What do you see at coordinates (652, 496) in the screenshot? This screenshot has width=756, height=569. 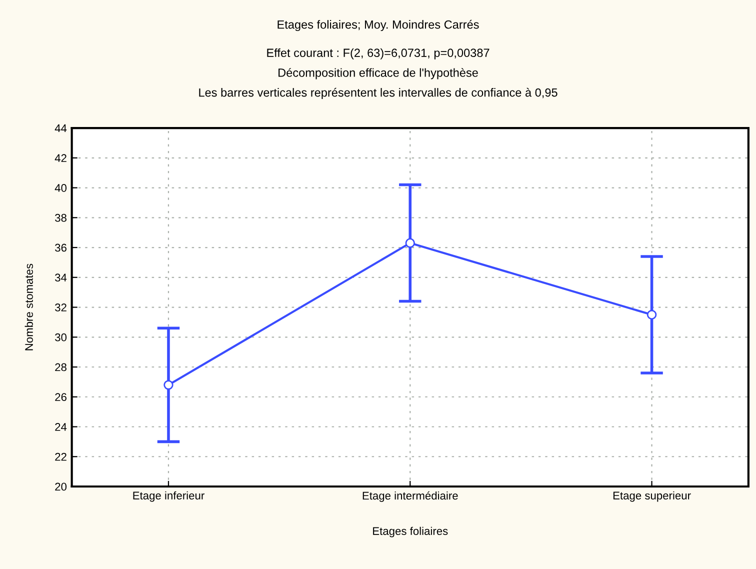 I see `x-tick-label: Etage superieur` at bounding box center [652, 496].